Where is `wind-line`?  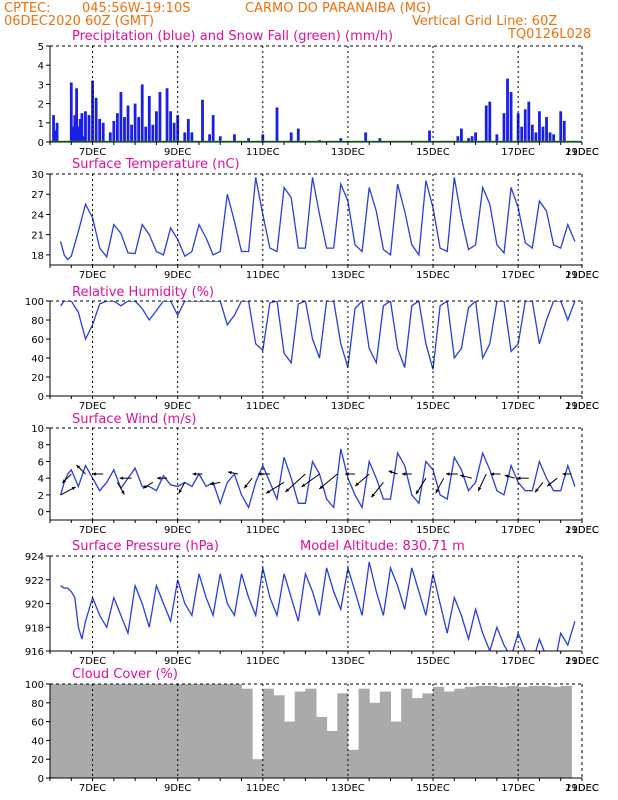
wind-line is located at coordinates (317, 479).